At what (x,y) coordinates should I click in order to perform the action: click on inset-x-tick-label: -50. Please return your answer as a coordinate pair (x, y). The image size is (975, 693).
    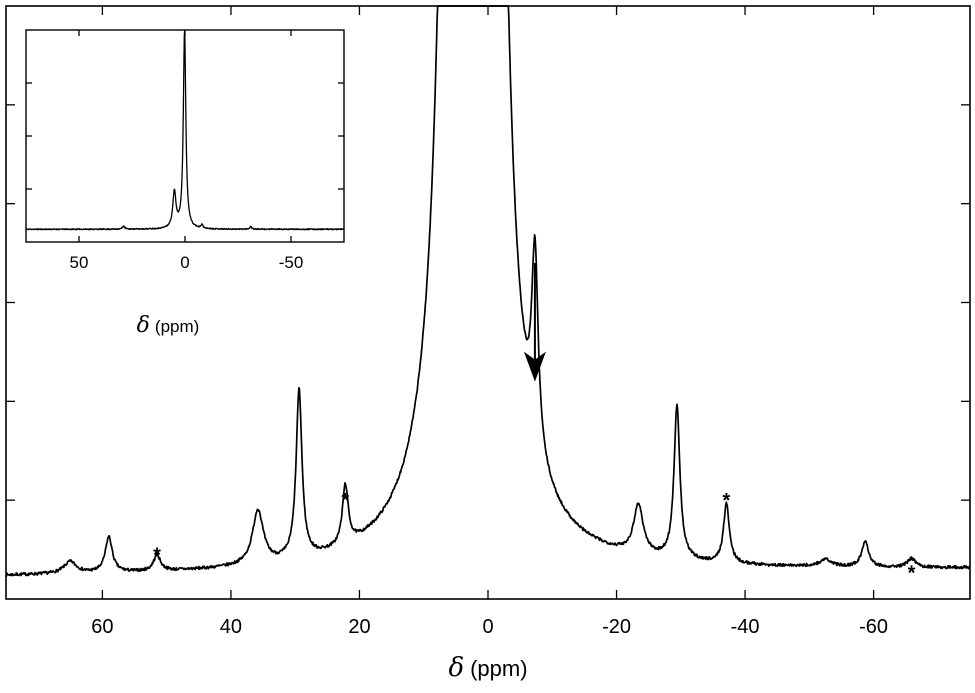
    Looking at the image, I should click on (291, 262).